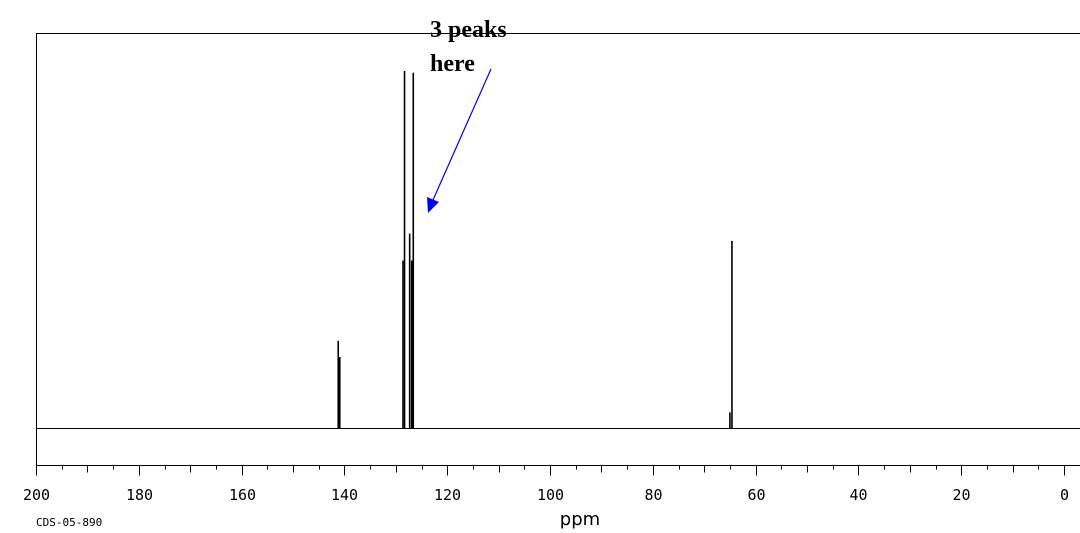  What do you see at coordinates (447, 495) in the screenshot?
I see `x-tick-label: 120` at bounding box center [447, 495].